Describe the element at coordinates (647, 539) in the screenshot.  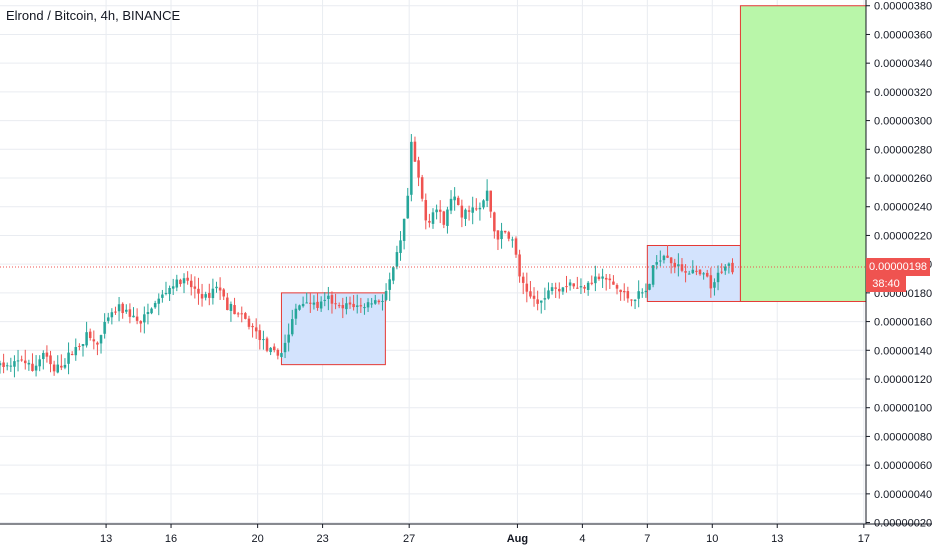
I see `x-tick-label: 7` at that location.